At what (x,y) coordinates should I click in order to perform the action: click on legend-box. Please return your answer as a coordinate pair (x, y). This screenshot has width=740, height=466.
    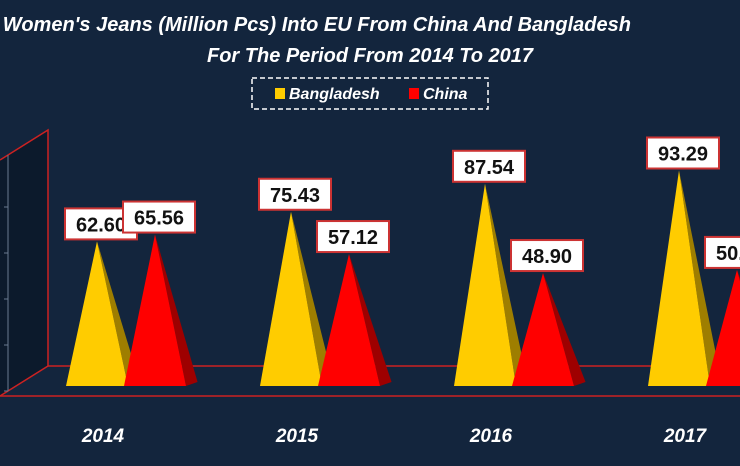
    Looking at the image, I should click on (370, 93).